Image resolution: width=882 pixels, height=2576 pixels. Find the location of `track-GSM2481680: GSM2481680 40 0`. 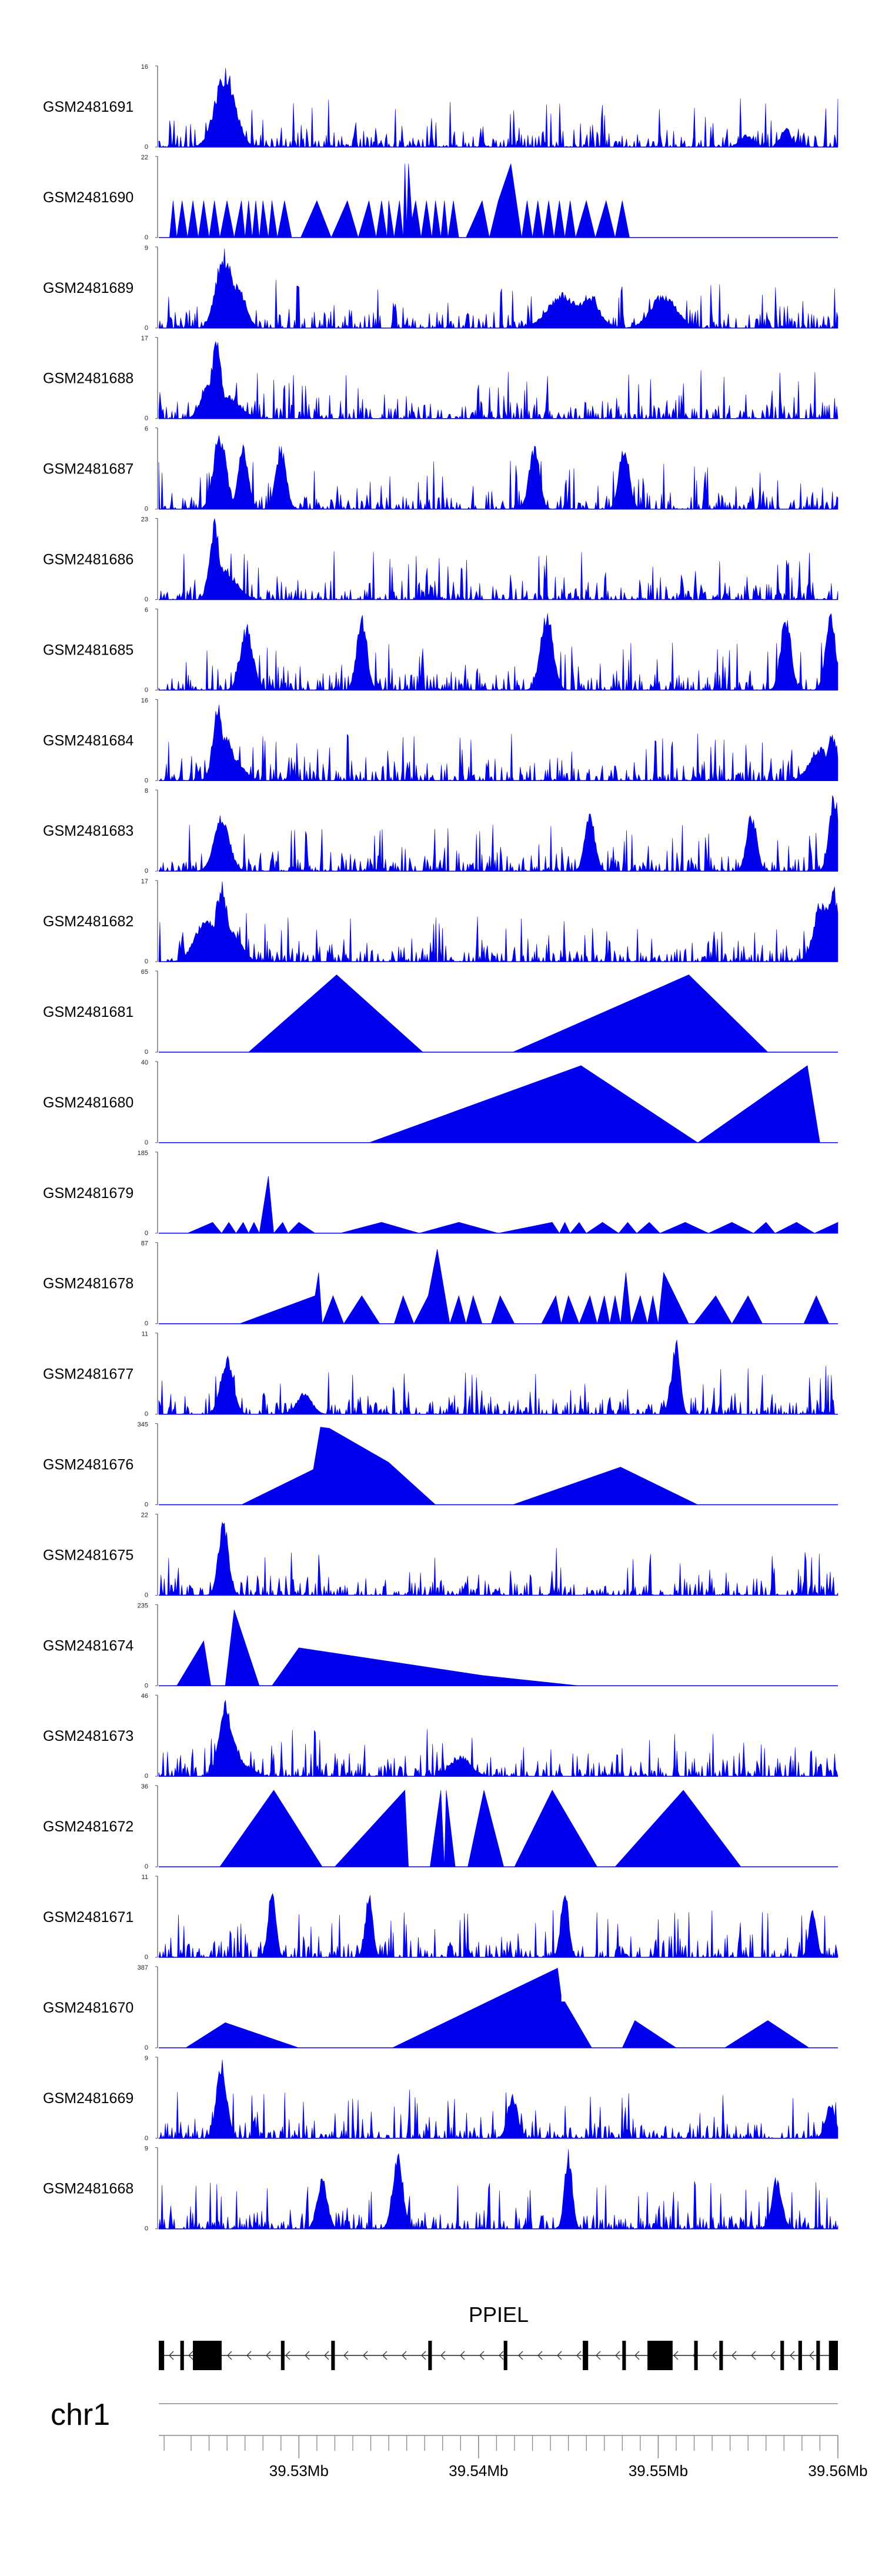

track-GSM2481680: GSM2481680 40 0 is located at coordinates (440, 1102).